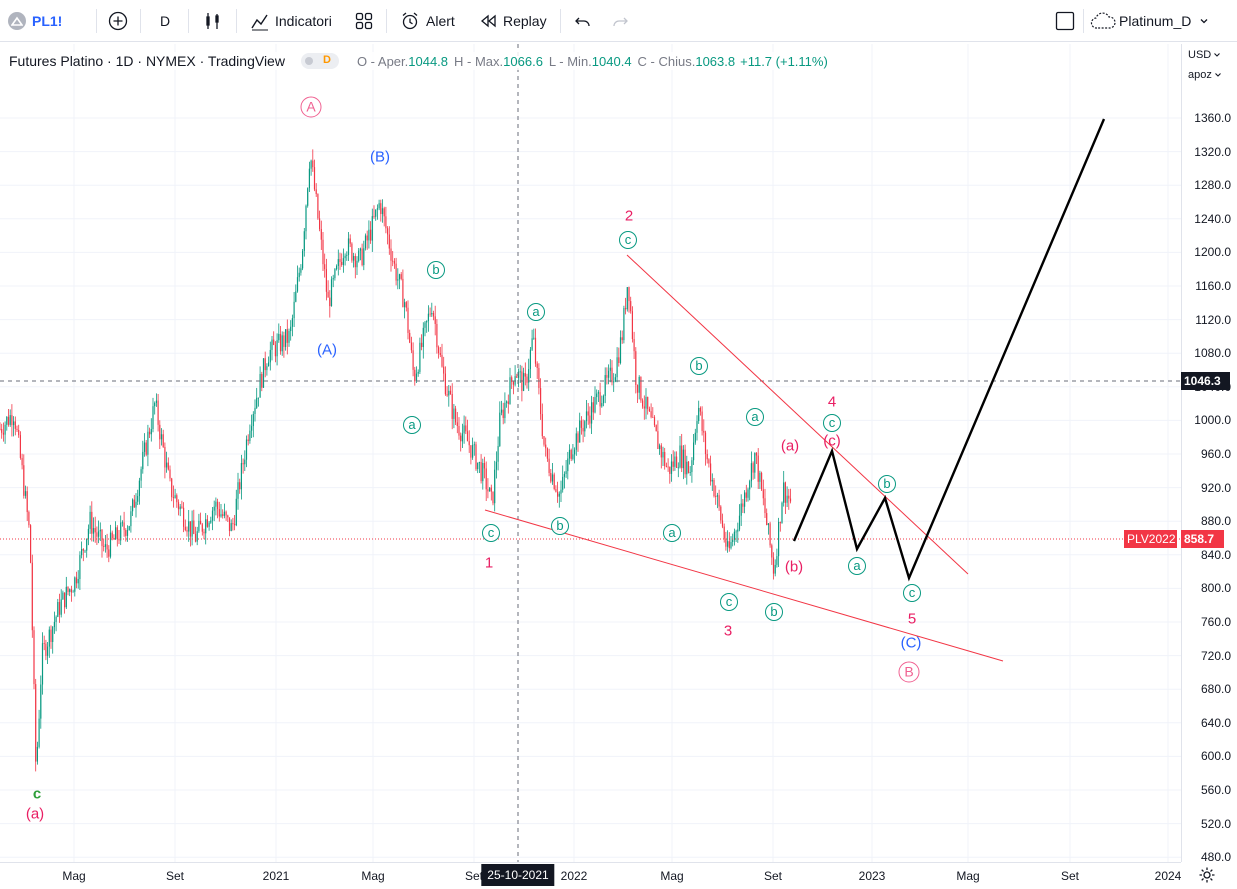  I want to click on wave-label: 5, so click(912, 619).